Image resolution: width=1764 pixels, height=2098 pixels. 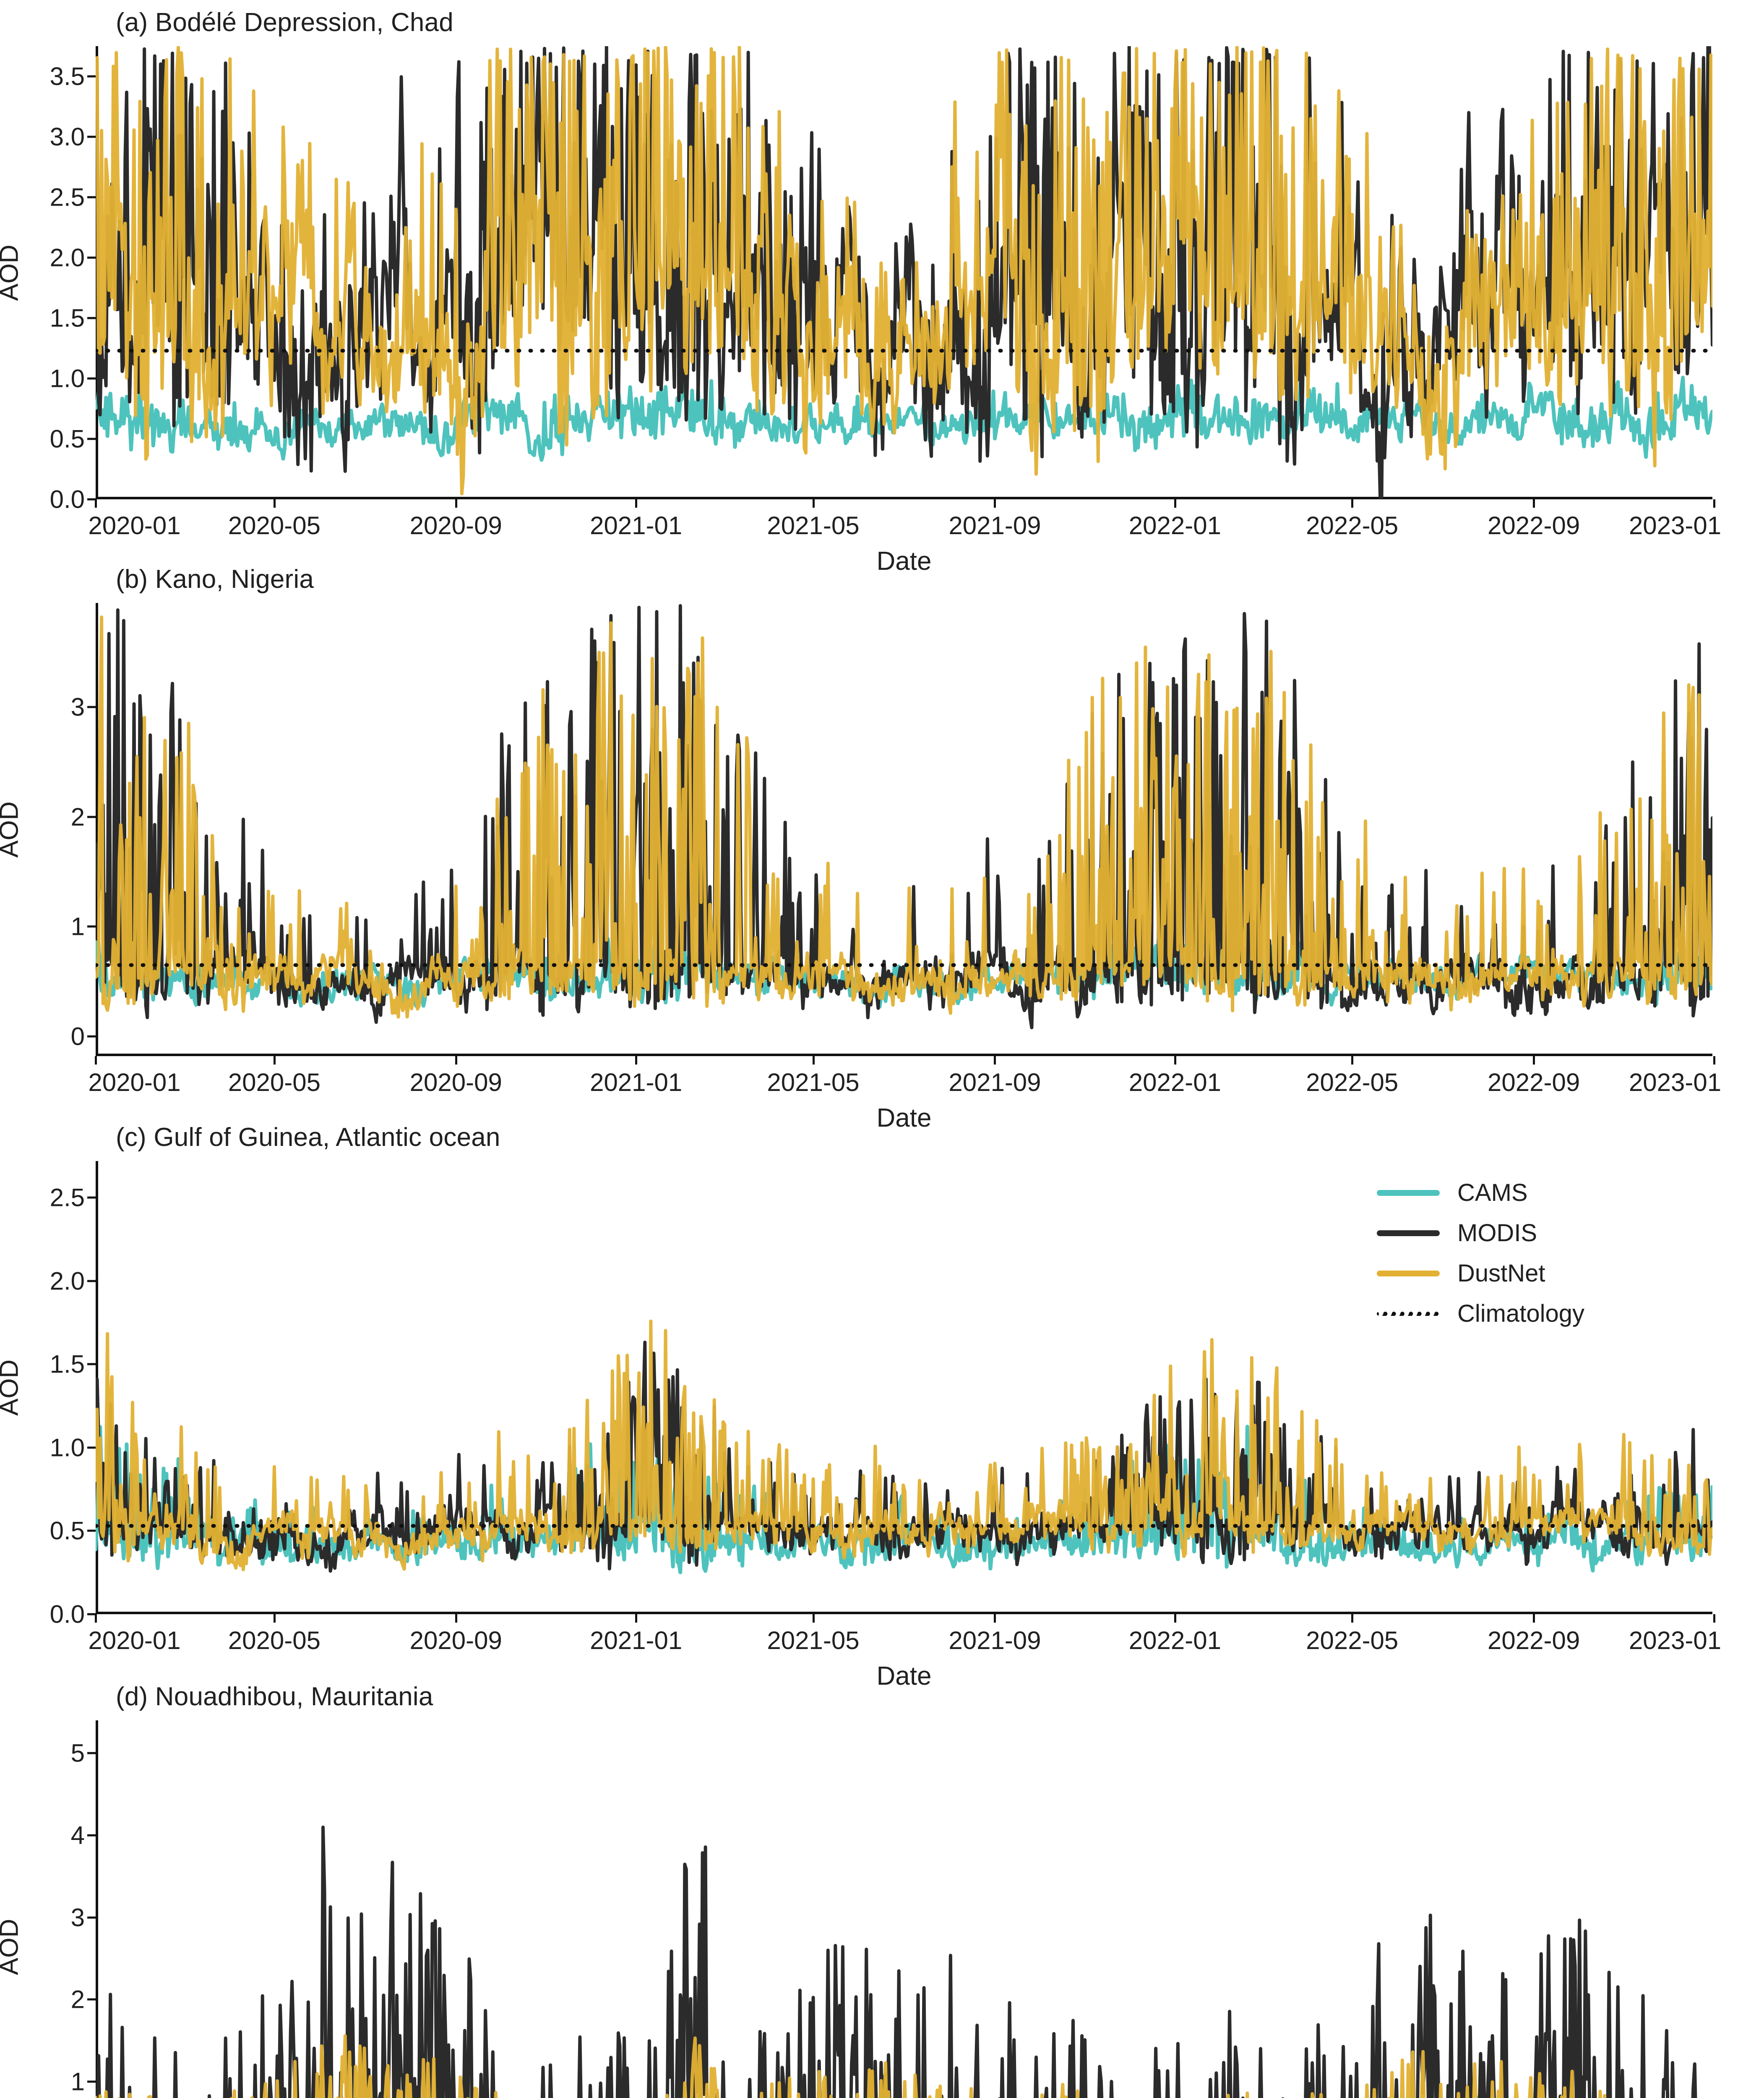 I want to click on legend-item-dustnet: DustNet, so click(x=1480, y=1273).